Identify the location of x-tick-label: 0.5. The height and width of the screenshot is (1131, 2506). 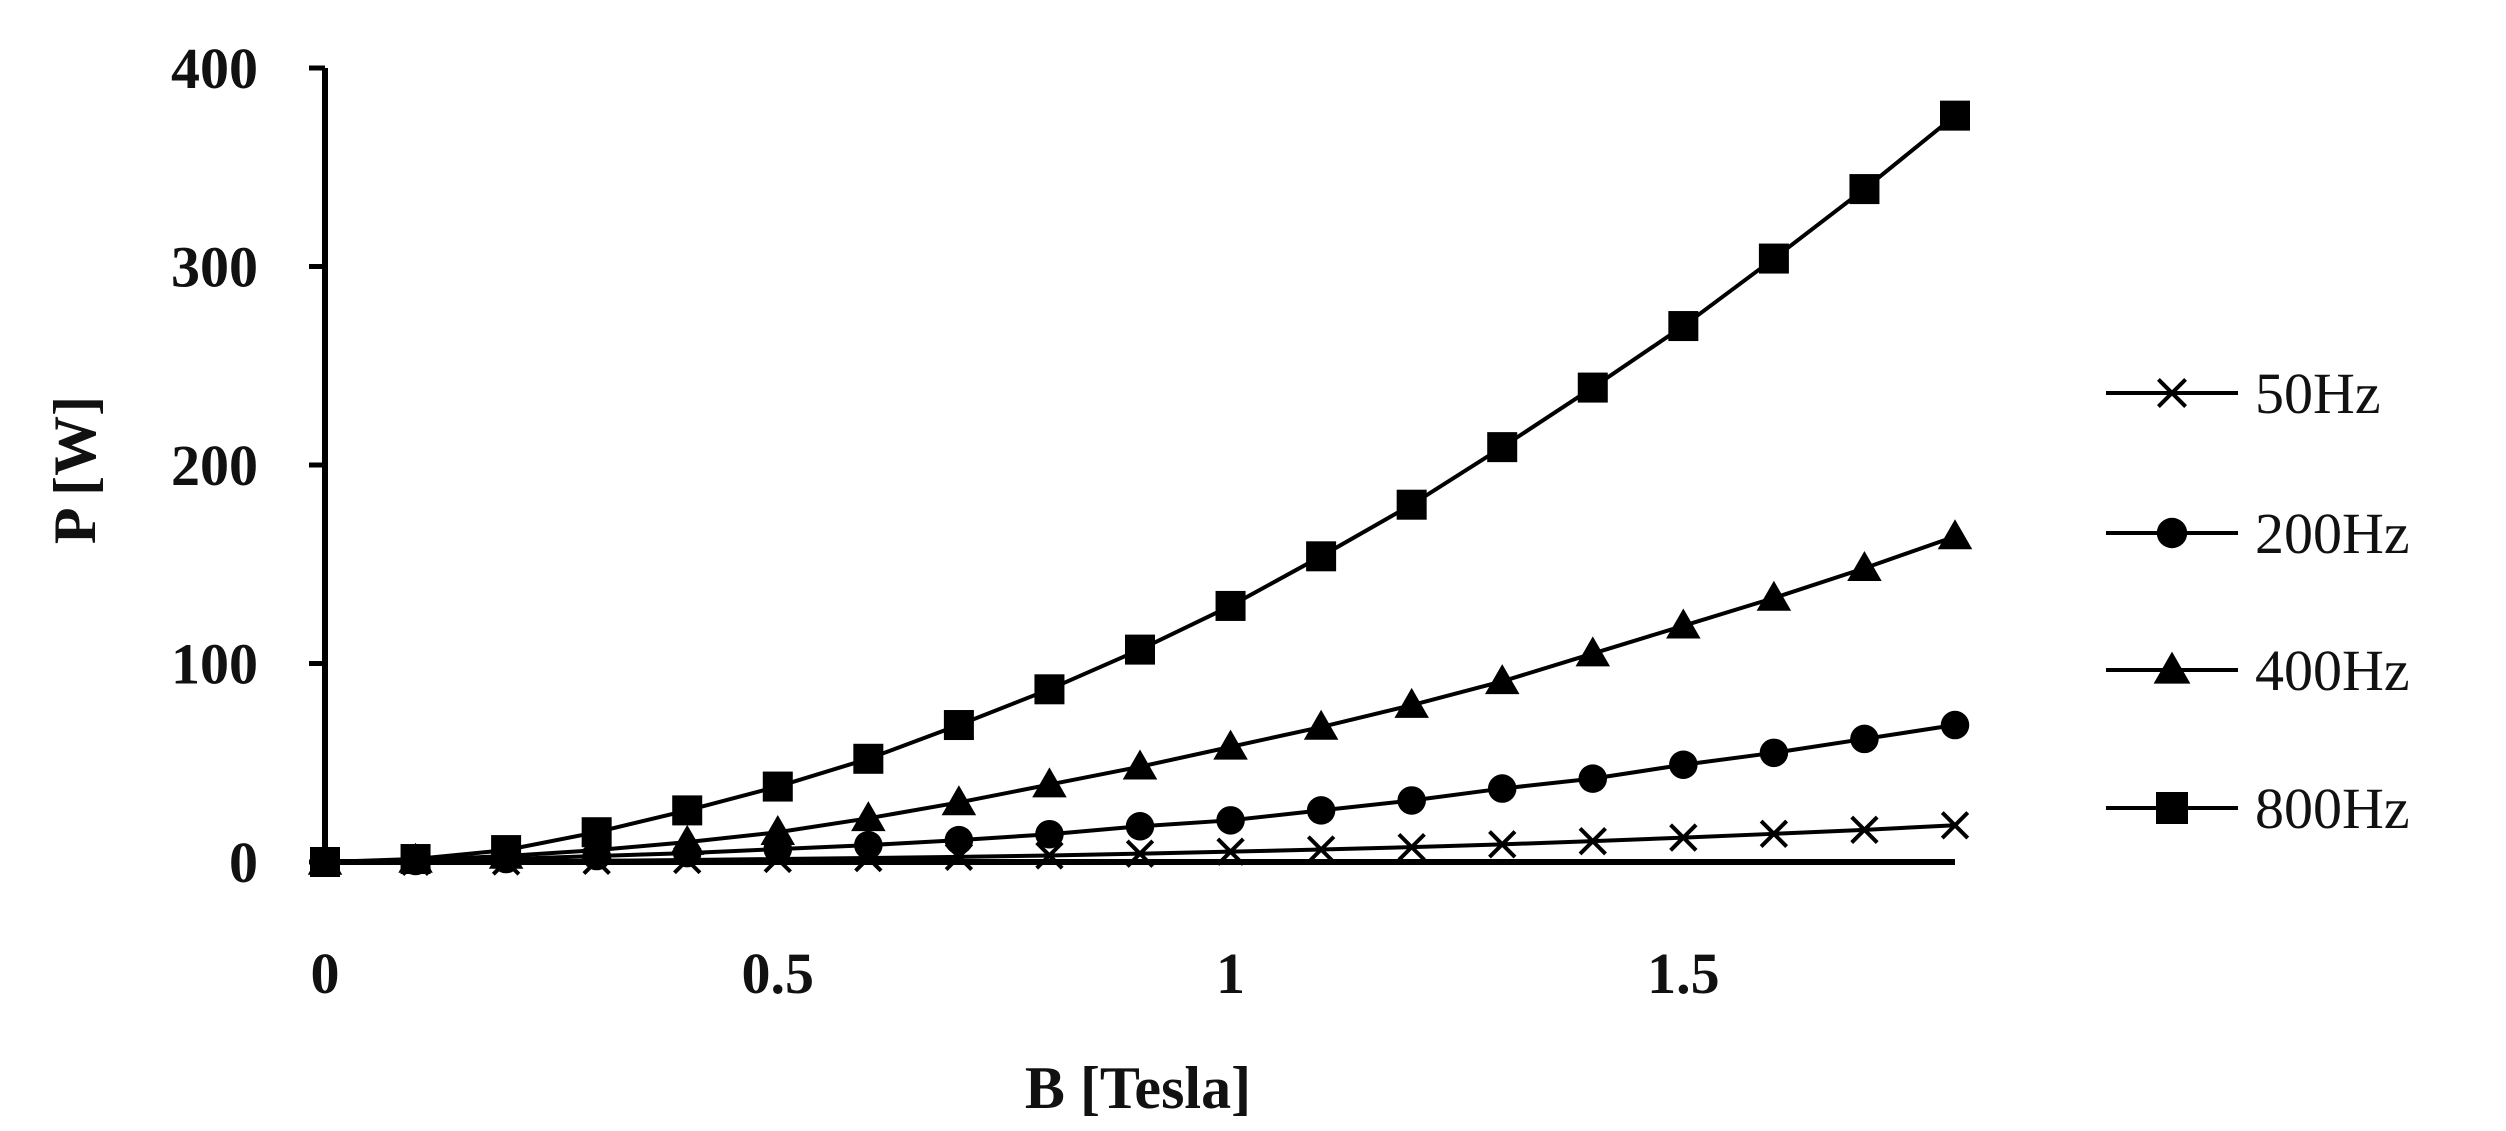
(778, 973).